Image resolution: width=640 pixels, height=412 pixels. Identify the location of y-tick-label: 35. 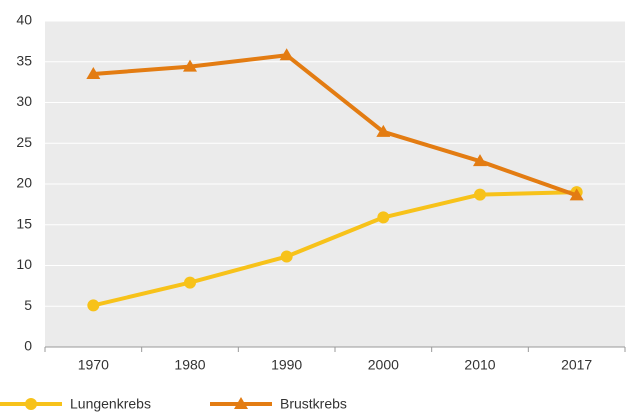
(24, 60).